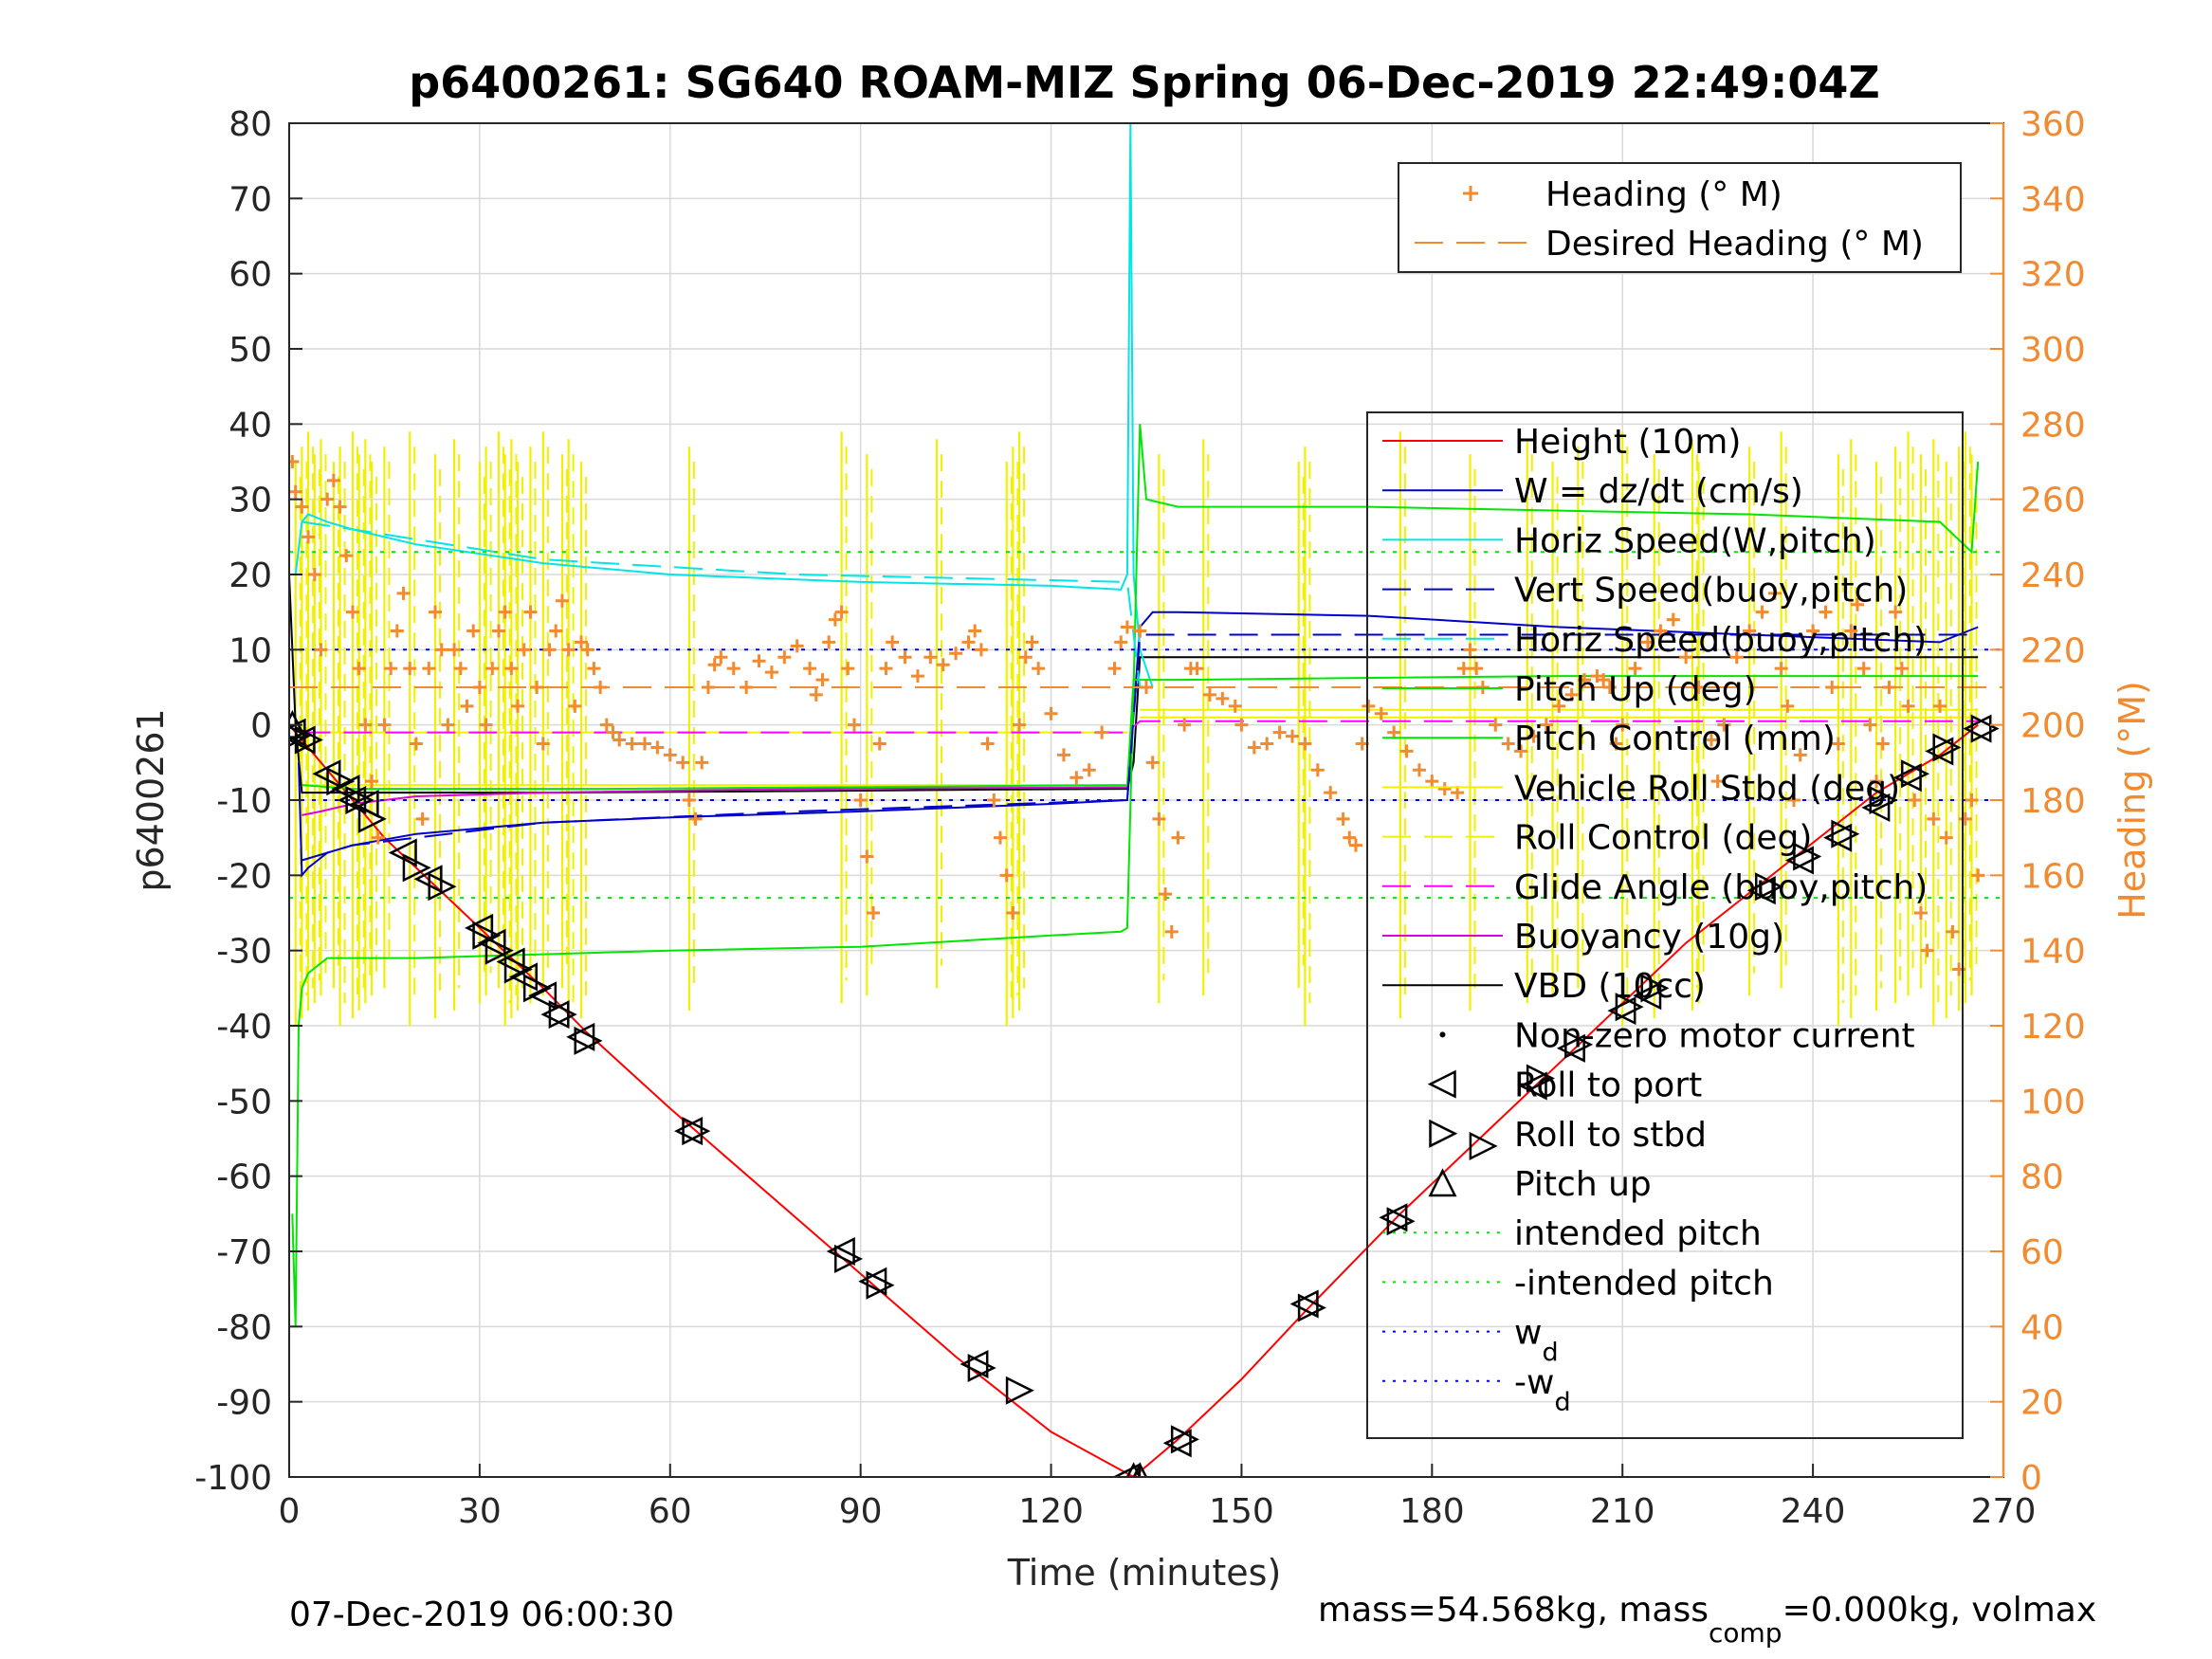  I want to click on tick-label-x: 120, so click(1051, 1511).